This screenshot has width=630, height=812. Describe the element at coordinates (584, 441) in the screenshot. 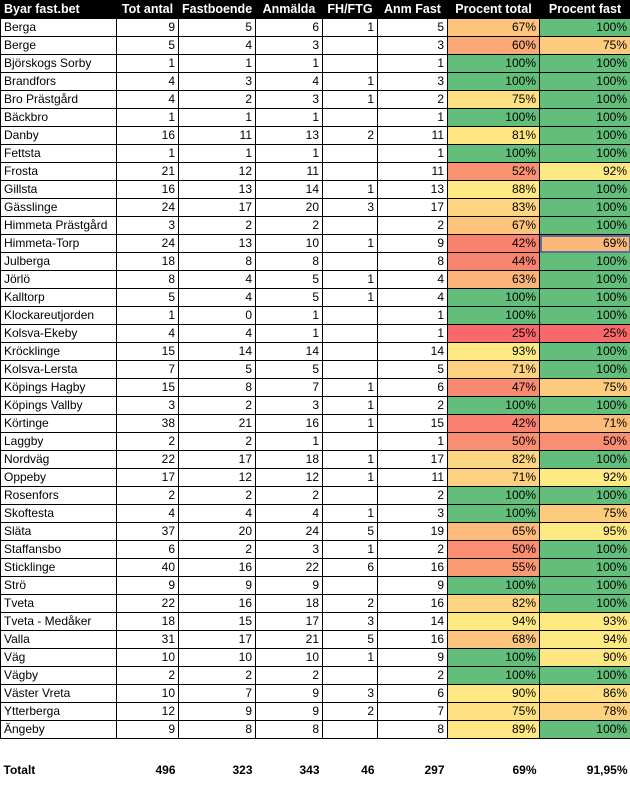

I see `row-procent-fast: 50%` at that location.